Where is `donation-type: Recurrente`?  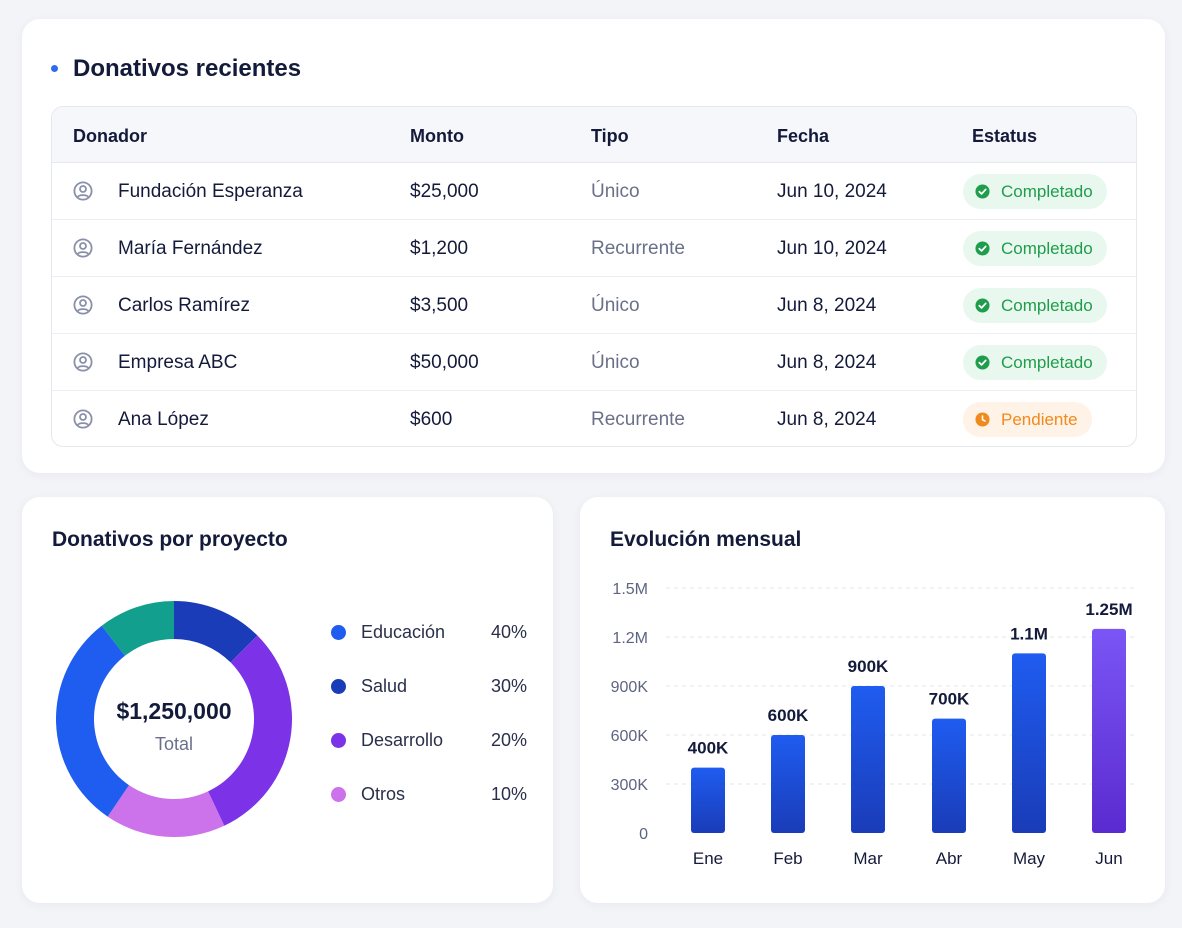
donation-type: Recurrente is located at coordinates (638, 419).